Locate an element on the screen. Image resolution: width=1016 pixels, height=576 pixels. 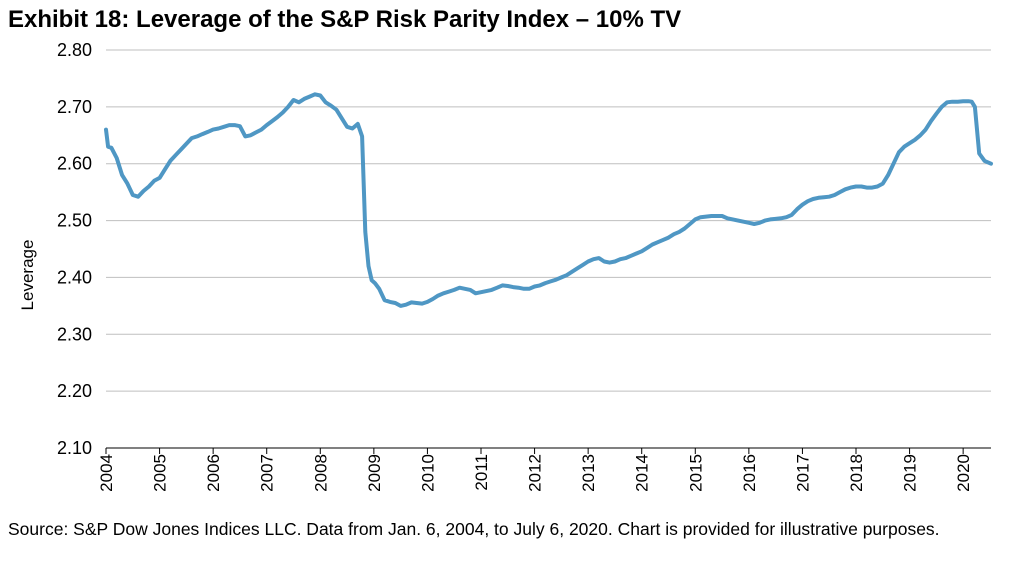
y-tick-labels: 2.10 2.20 2.30 2.40 2.50 2.60 2.70 2.80 is located at coordinates (74, 249).